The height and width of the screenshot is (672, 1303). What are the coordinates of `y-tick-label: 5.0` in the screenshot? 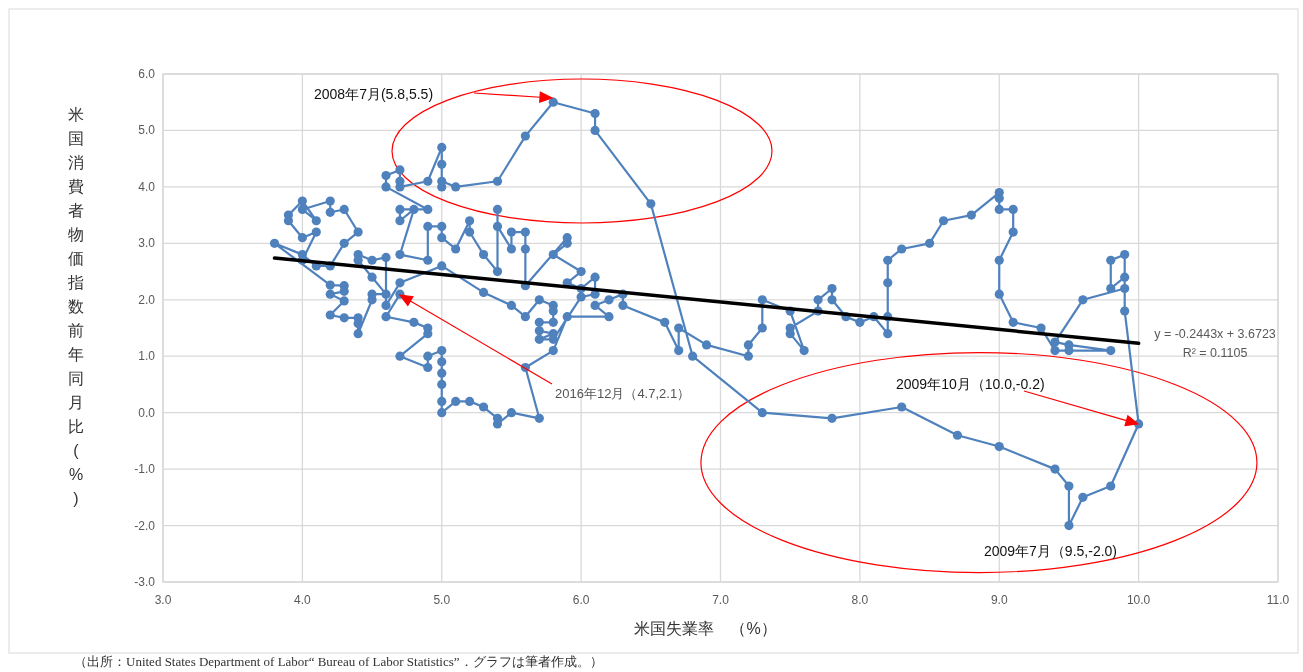 It's located at (147, 130).